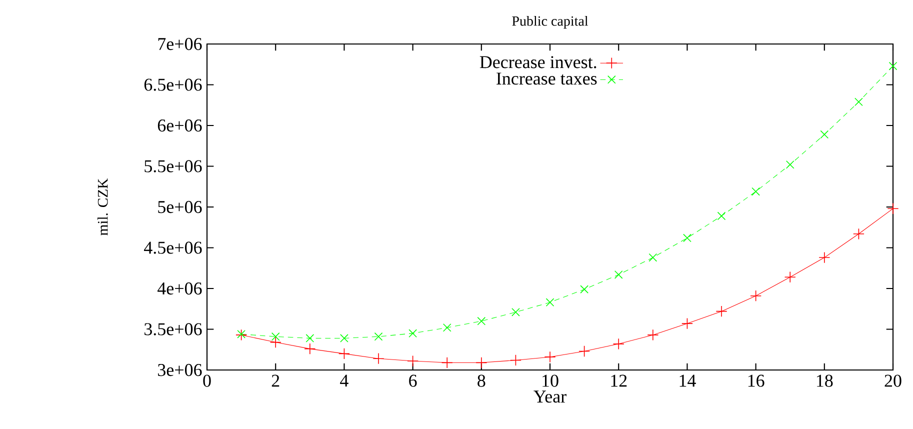 The height and width of the screenshot is (429, 913). What do you see at coordinates (180, 370) in the screenshot?
I see `y-tick-label: 3e+06` at bounding box center [180, 370].